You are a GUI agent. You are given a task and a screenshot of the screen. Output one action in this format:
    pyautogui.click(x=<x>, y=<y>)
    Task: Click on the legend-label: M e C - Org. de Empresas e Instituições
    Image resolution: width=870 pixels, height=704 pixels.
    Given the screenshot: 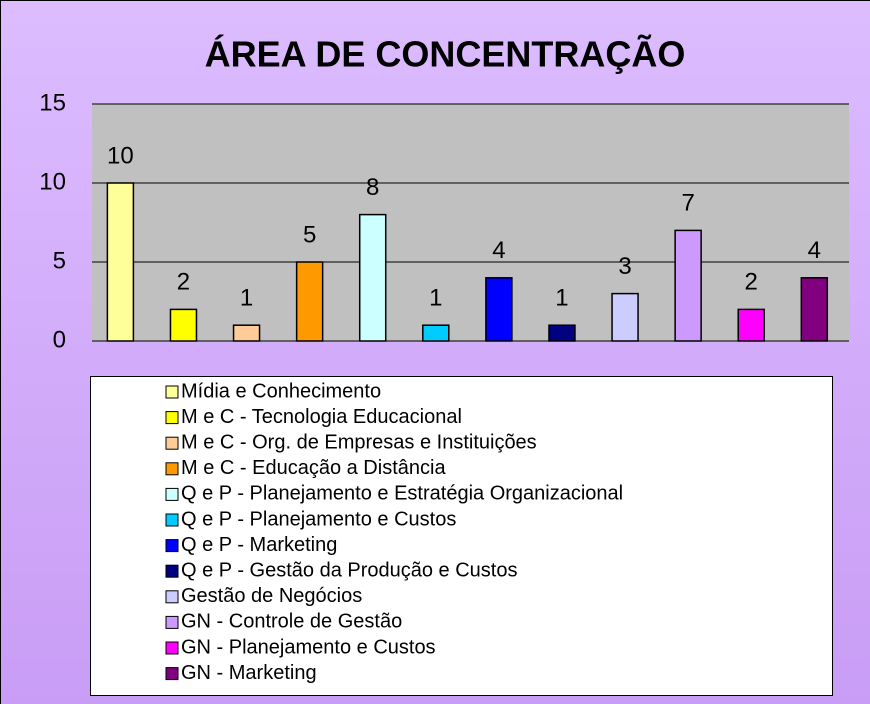 What is the action you would take?
    pyautogui.click(x=359, y=442)
    